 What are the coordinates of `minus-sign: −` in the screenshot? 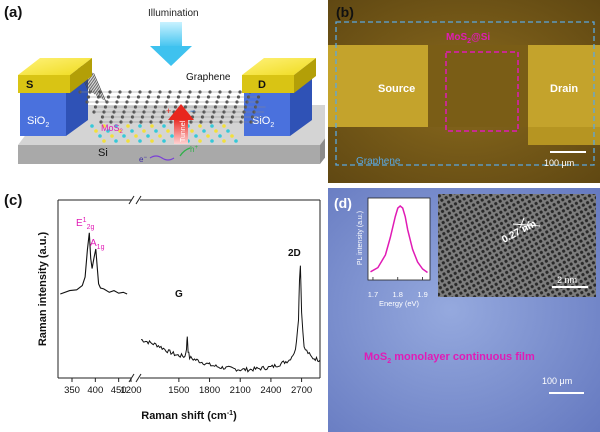 It's located at (192, 111).